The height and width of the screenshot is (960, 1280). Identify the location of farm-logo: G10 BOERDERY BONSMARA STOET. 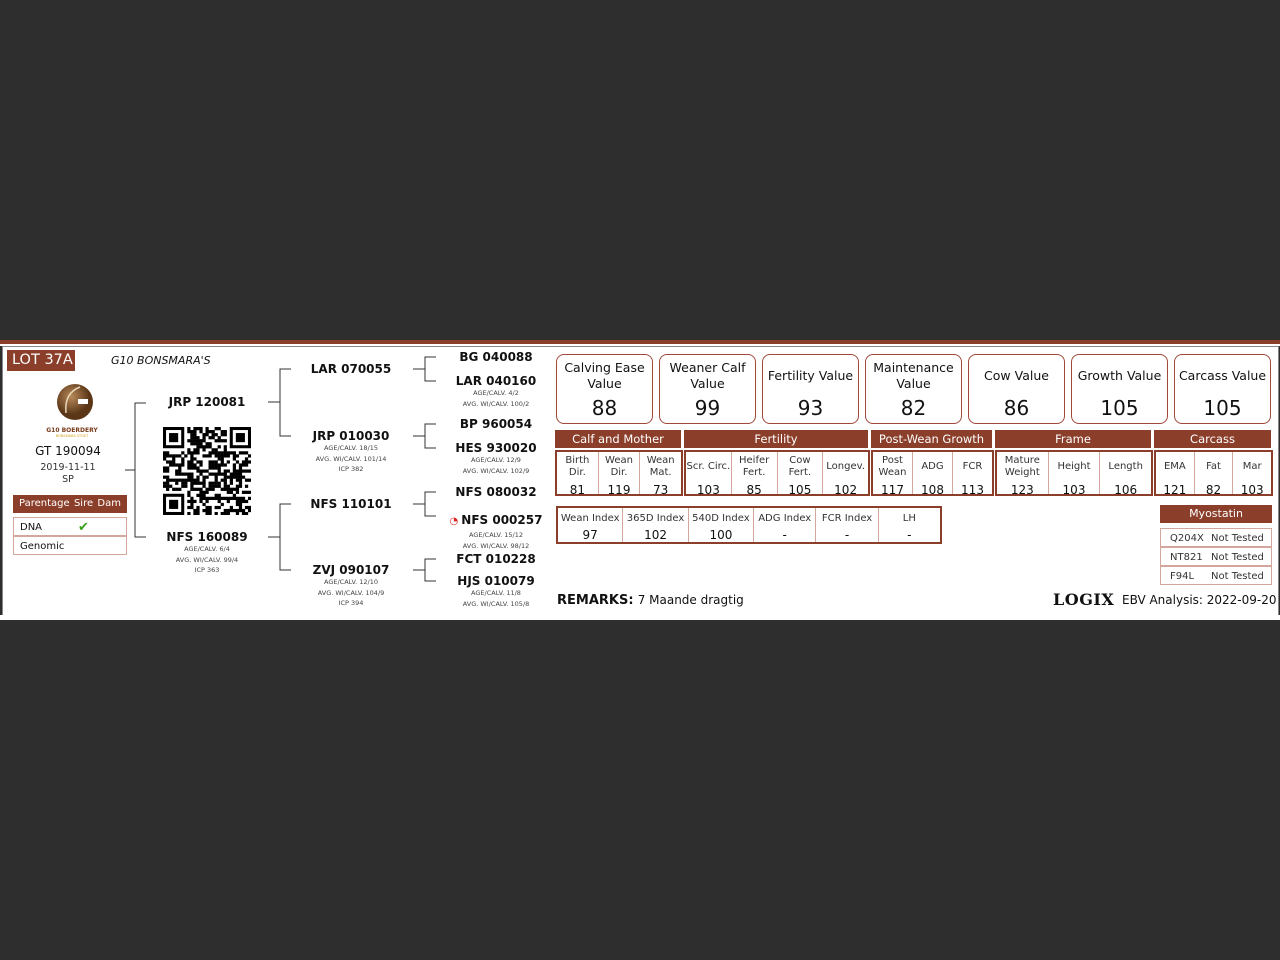
(72, 411).